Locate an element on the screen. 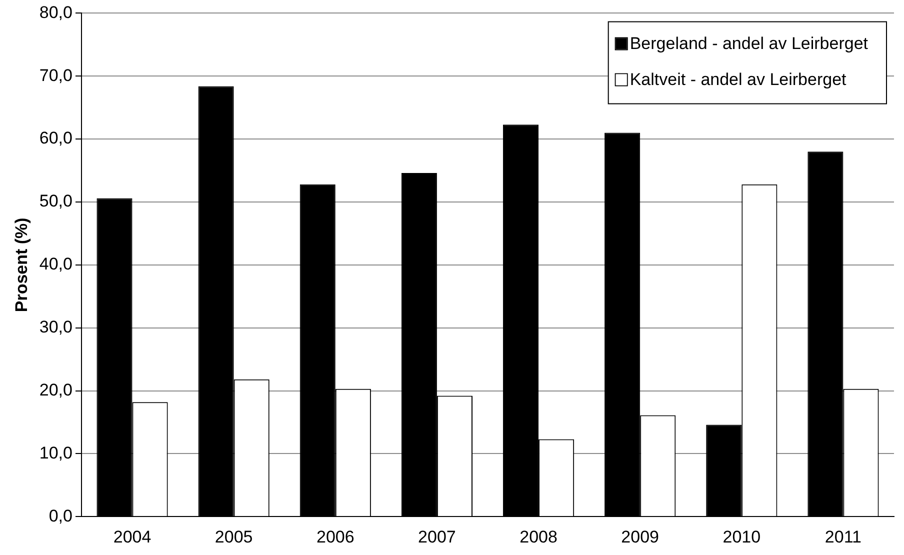  y-tick-label: 40,0 is located at coordinates (55, 264).